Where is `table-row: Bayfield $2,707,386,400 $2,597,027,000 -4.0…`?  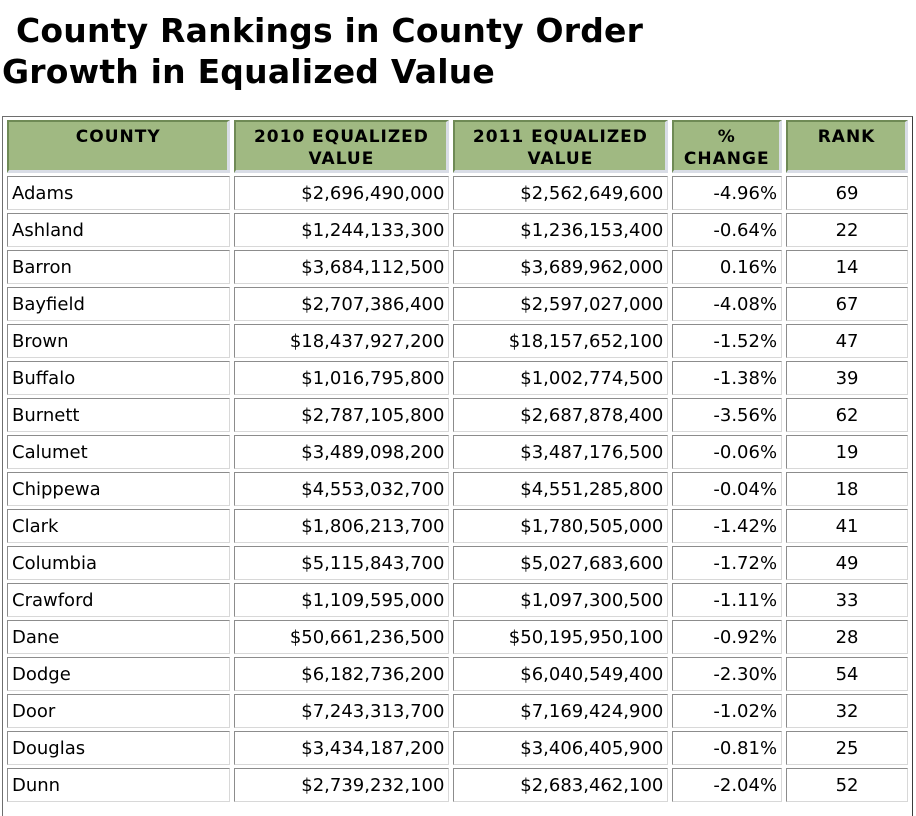
table-row: Bayfield $2,707,386,400 $2,597,027,000 -4.0… is located at coordinates (457, 304).